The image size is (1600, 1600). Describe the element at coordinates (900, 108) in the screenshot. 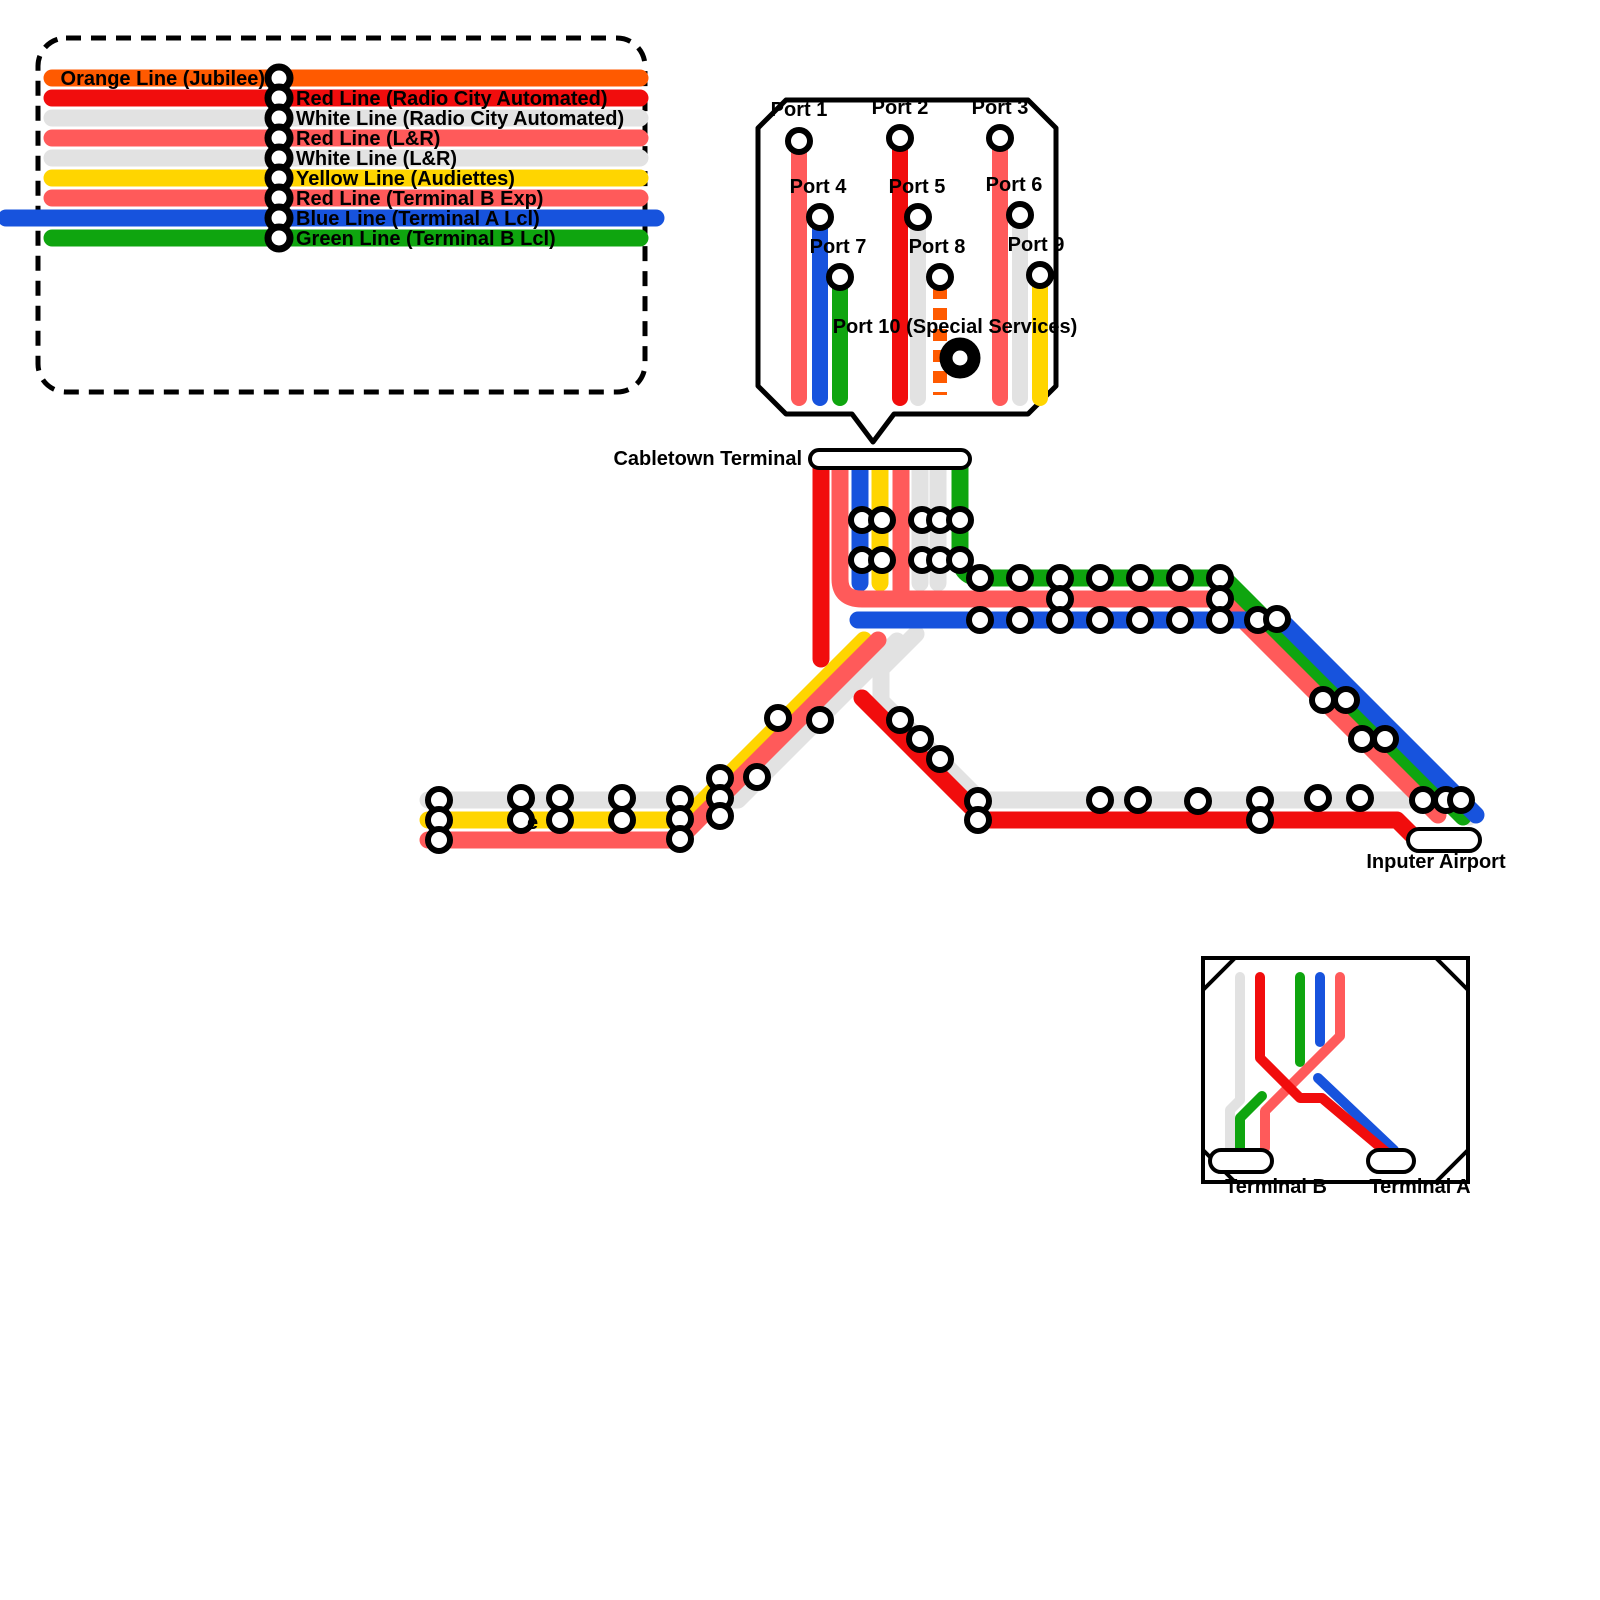

I see `port2-label: Port 2` at that location.